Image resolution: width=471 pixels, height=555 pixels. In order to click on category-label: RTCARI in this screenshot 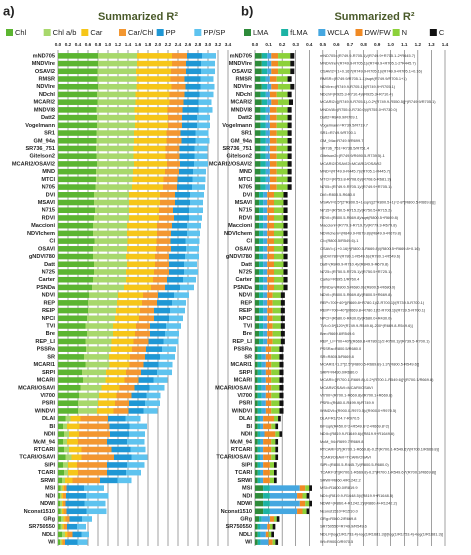, I will do `click(242, 450)`.